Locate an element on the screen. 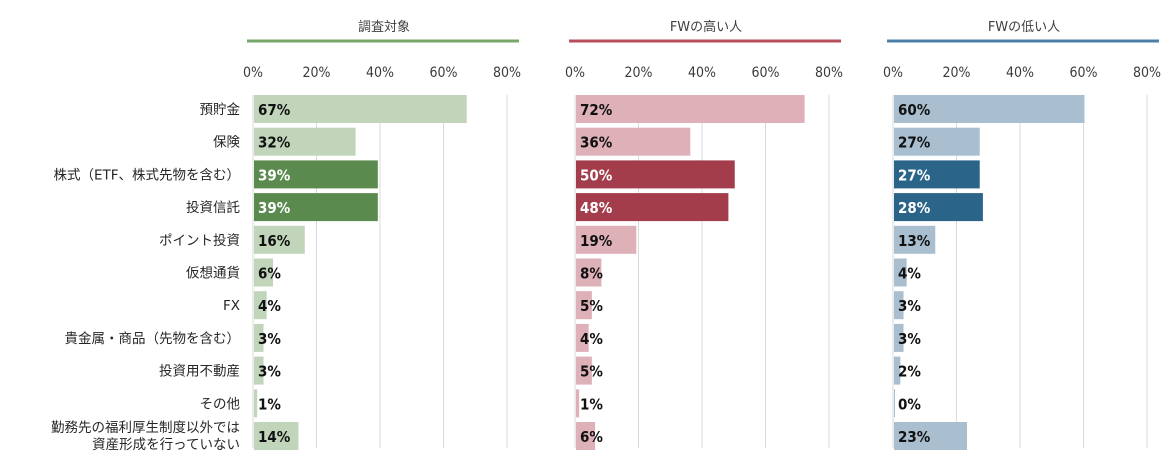 Image resolution: width=1172 pixels, height=471 pixels. category-label: 株式（ETF、株式先物を含む） is located at coordinates (146, 175).